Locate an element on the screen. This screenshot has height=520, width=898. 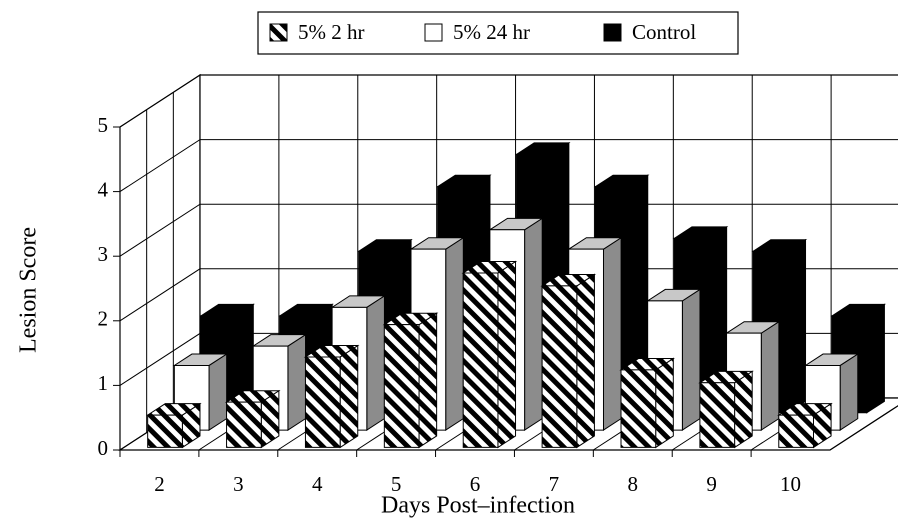
x-axis-title: Days Post–infection is located at coordinates (478, 506).